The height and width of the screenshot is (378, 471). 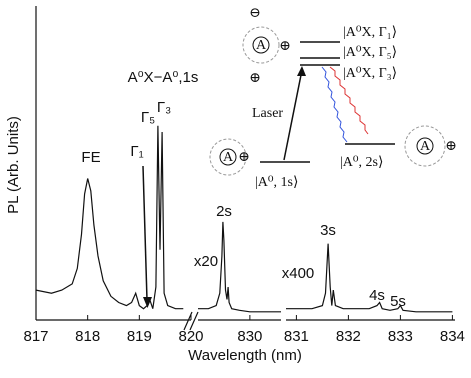 What do you see at coordinates (191, 321) in the screenshot?
I see `axis-break` at bounding box center [191, 321].